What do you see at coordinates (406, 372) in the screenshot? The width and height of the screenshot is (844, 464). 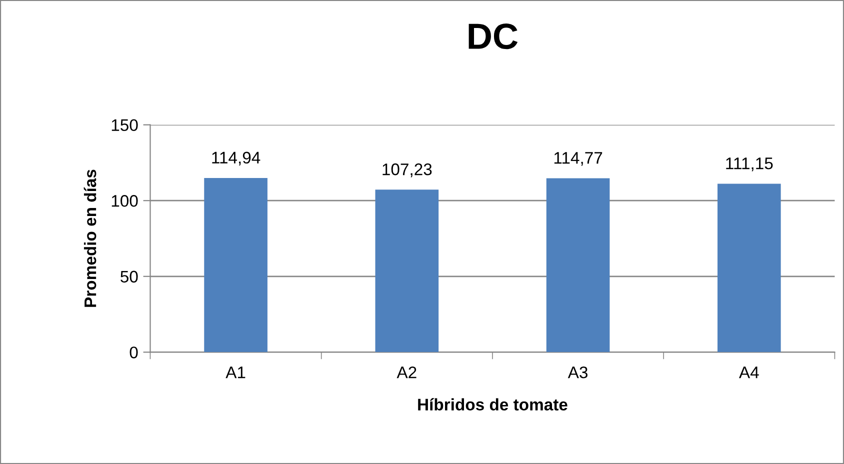 I see `x-tick-label: A2` at bounding box center [406, 372].